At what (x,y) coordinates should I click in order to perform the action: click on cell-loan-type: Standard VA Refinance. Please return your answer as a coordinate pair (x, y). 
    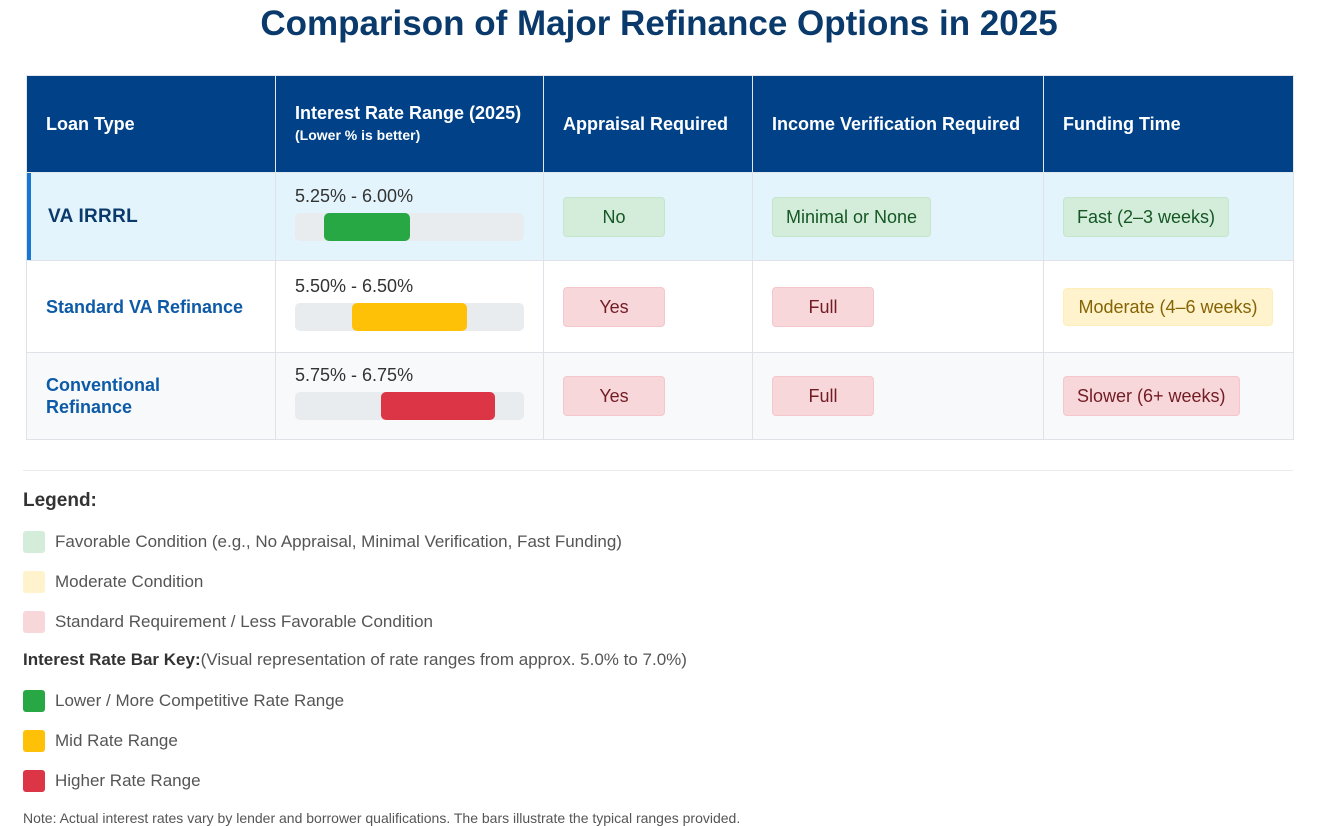
    Looking at the image, I should click on (151, 306).